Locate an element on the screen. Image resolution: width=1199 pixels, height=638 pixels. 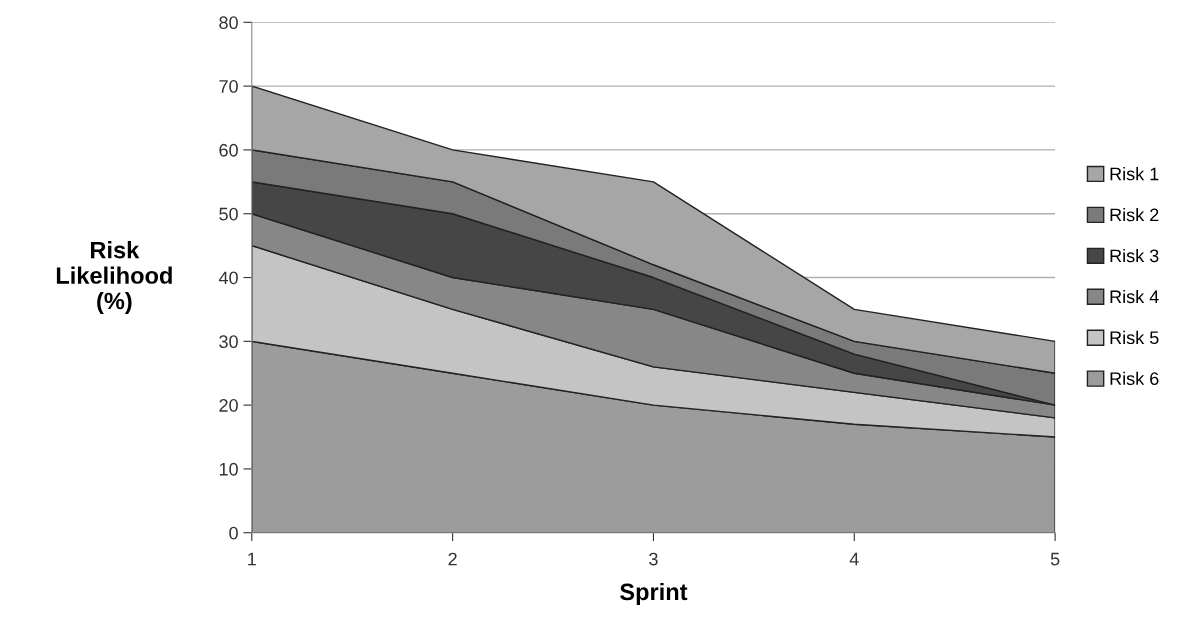
y-tick-label: 30 is located at coordinates (228, 342).